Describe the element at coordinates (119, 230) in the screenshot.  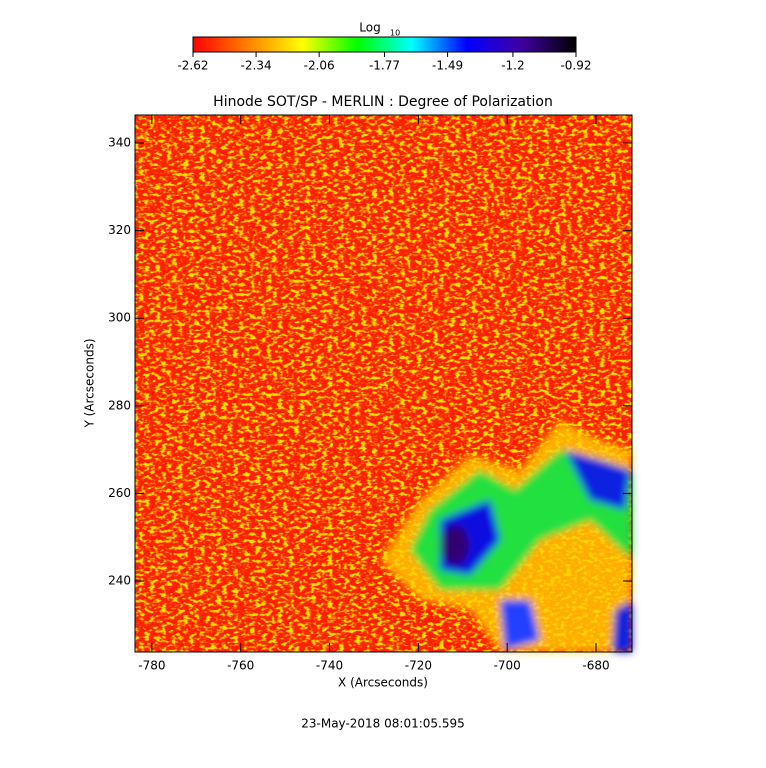
I see `y-tick-label: 320` at that location.